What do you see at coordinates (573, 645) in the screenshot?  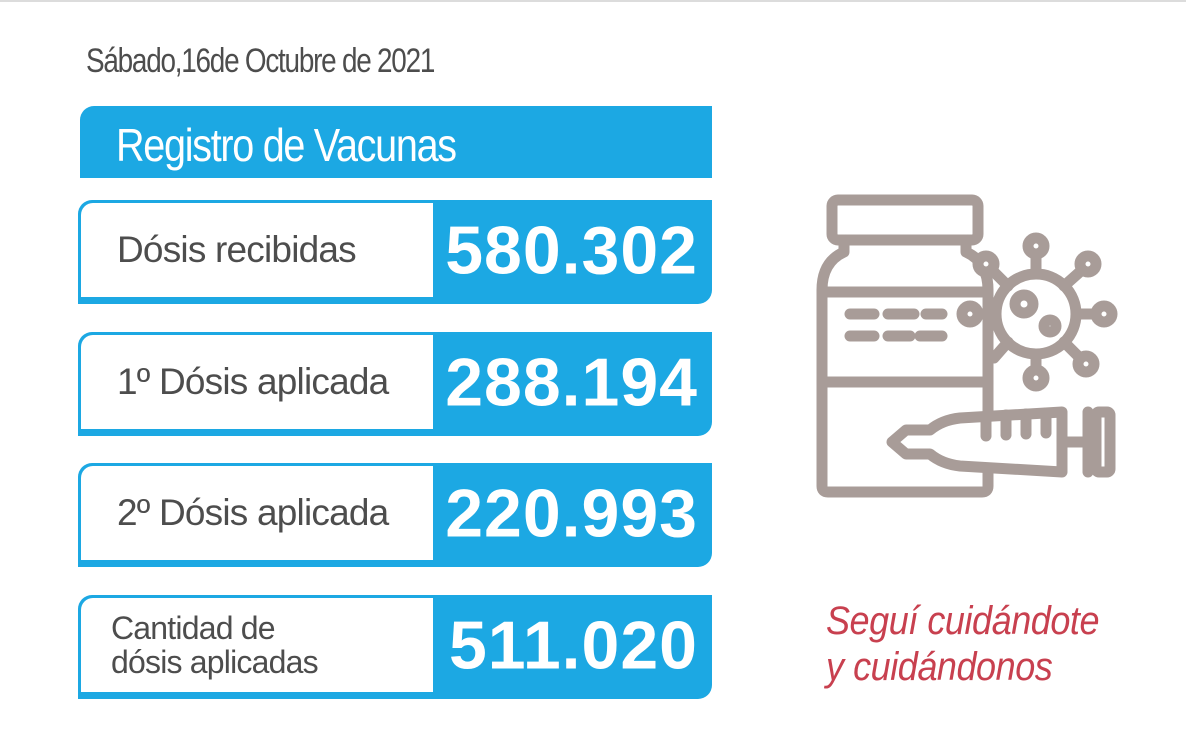 I see `row-value: 511.020` at bounding box center [573, 645].